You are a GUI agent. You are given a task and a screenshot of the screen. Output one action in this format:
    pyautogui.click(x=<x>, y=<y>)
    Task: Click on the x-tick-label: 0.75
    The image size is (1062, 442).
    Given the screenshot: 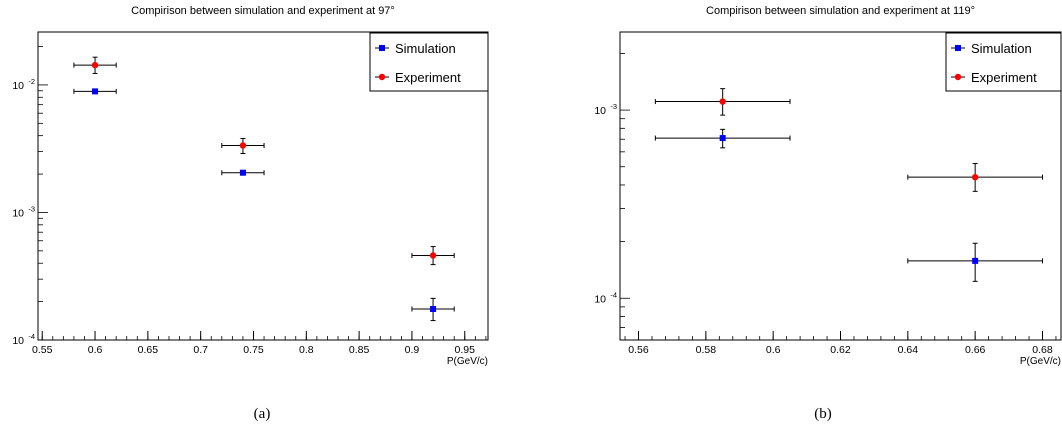 What is the action you would take?
    pyautogui.click(x=253, y=350)
    